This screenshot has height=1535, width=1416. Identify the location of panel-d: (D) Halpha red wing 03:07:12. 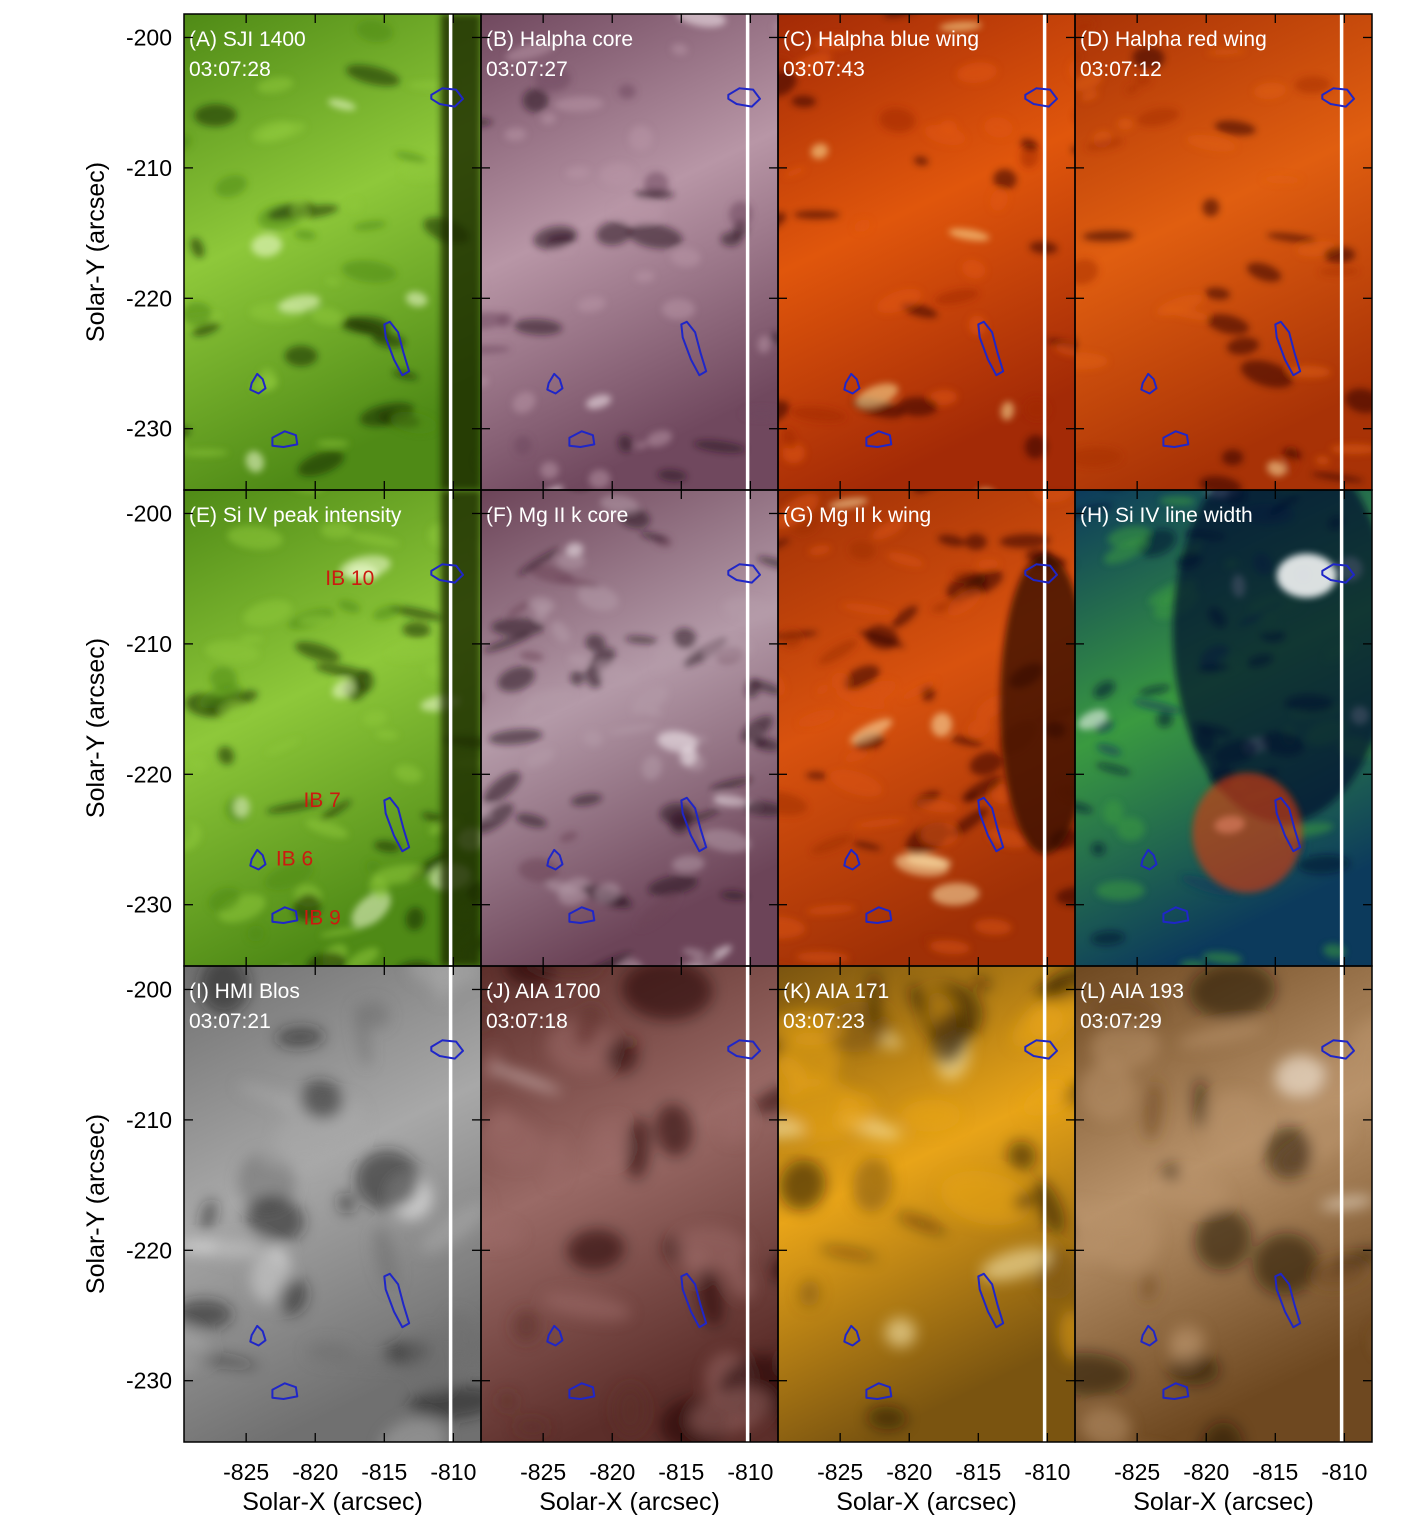
(1223, 252).